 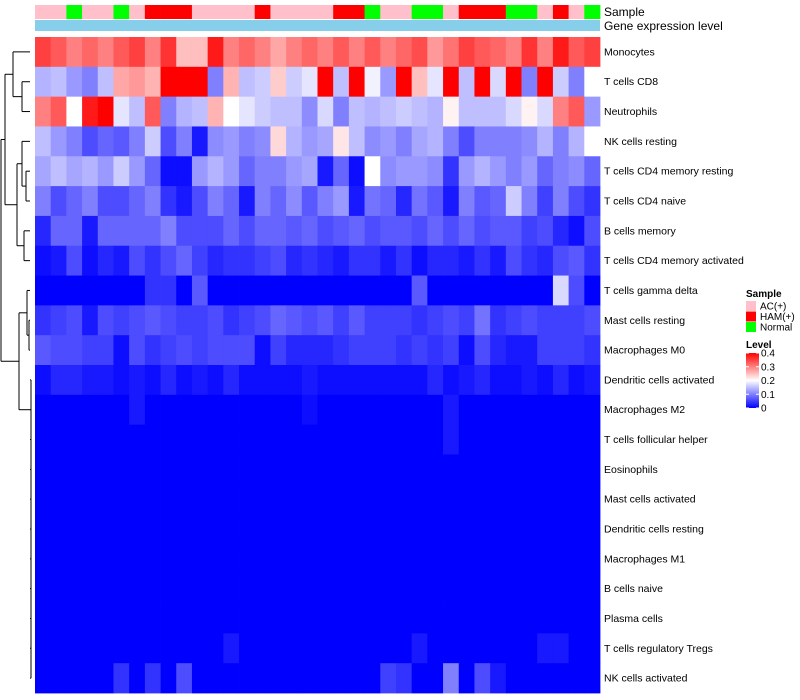 What do you see at coordinates (644, 321) in the screenshot?
I see `row-label: Mast cells resting` at bounding box center [644, 321].